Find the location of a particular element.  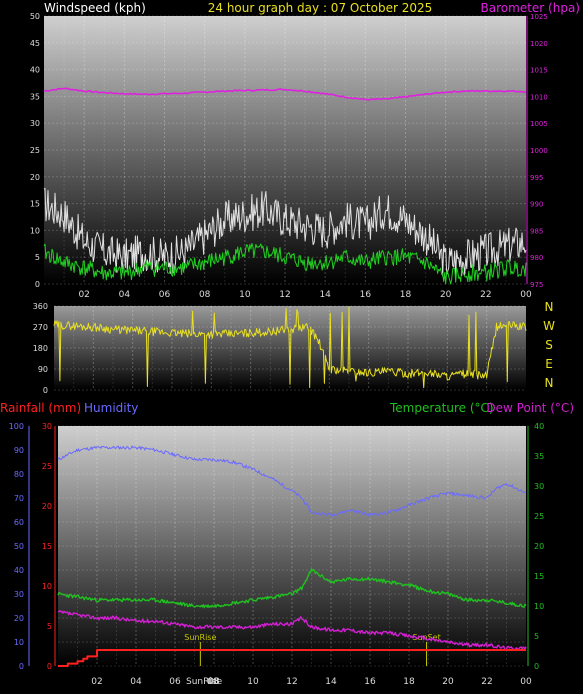

baro-tick-985: 985 is located at coordinates (536, 231).